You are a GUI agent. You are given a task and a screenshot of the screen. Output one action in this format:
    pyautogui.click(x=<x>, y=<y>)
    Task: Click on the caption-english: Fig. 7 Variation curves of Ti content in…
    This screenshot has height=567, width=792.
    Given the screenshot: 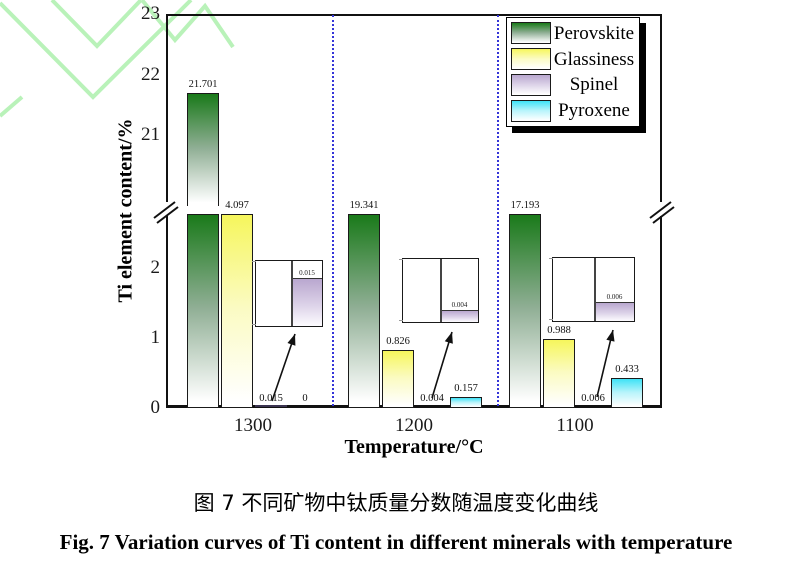 What is the action you would take?
    pyautogui.click(x=396, y=542)
    